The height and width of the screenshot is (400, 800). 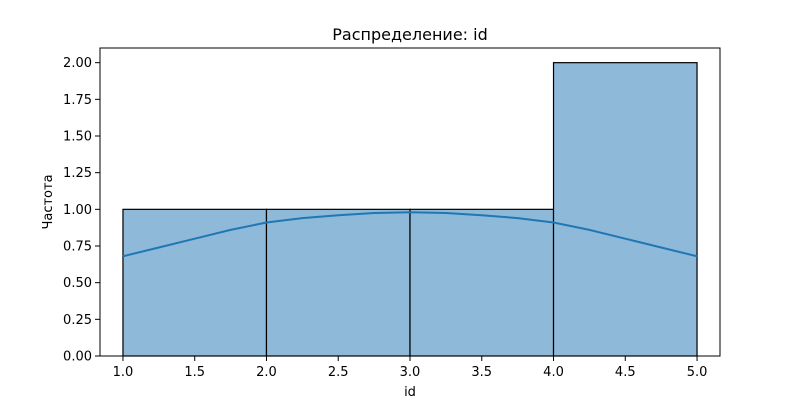 I want to click on kde-curve, so click(x=410, y=234).